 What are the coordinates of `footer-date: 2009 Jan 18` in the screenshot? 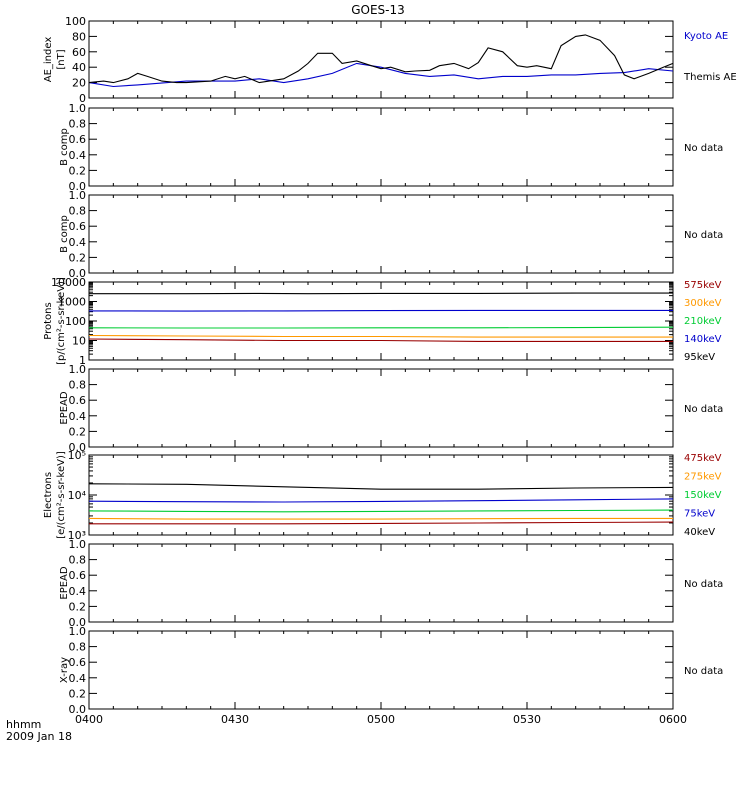 It's located at (39, 736).